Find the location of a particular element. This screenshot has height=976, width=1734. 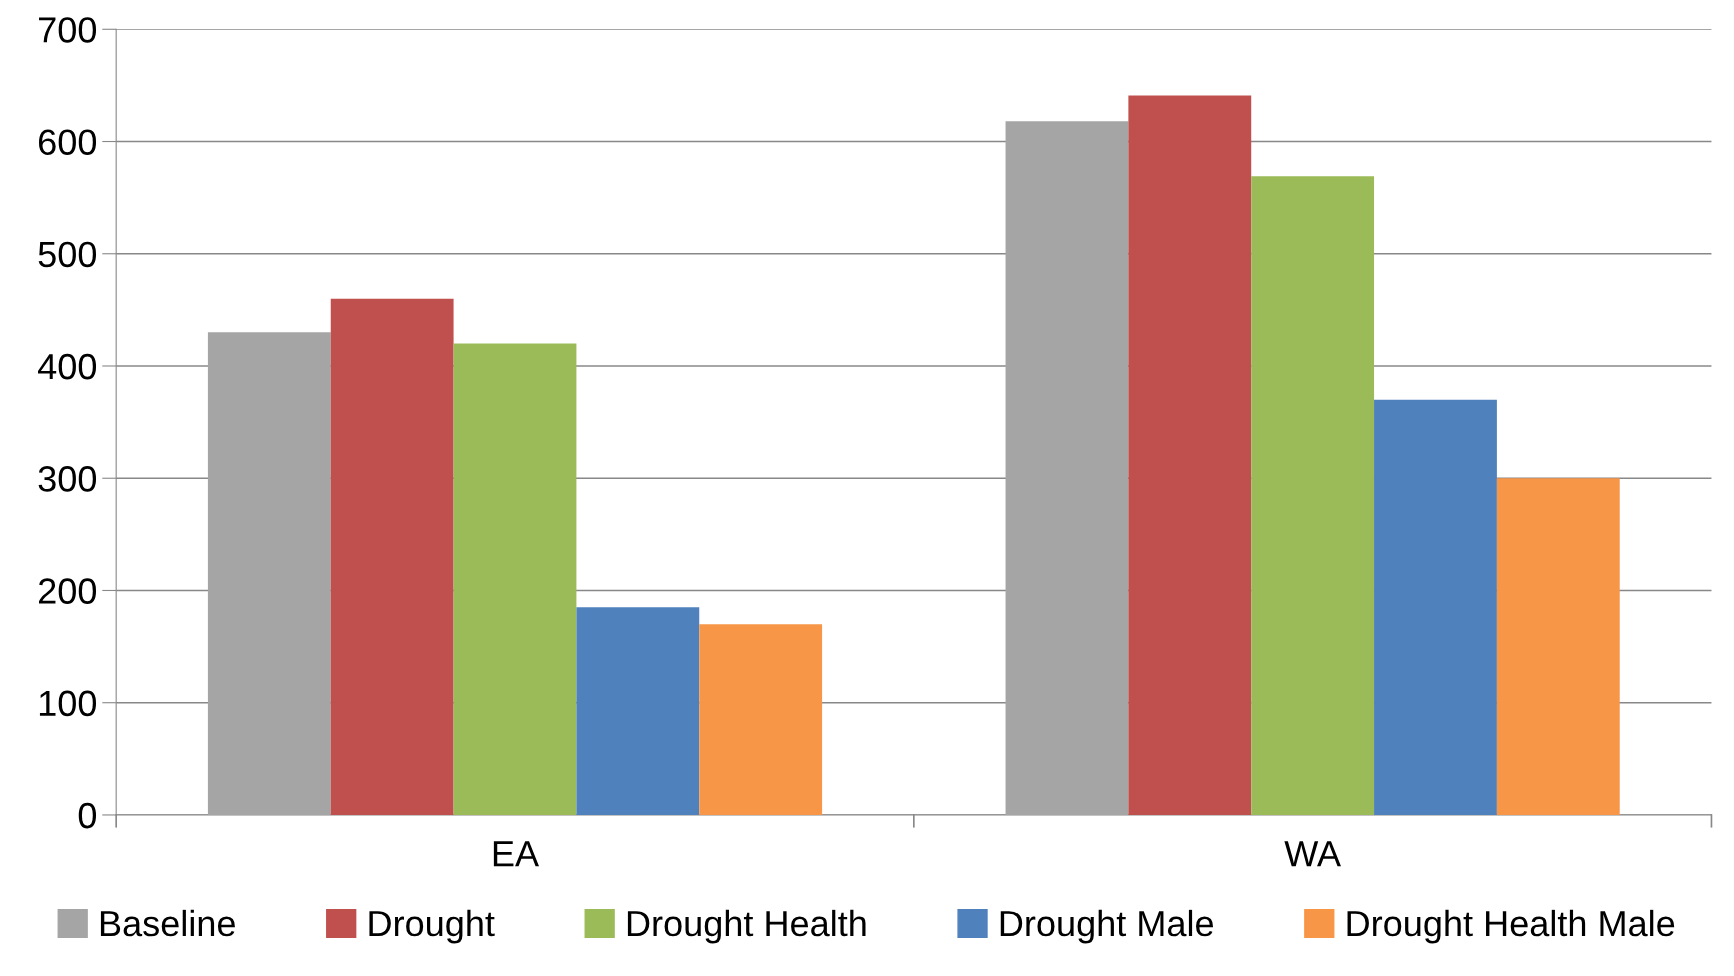

legend-label: Drought Male is located at coordinates (1106, 926).